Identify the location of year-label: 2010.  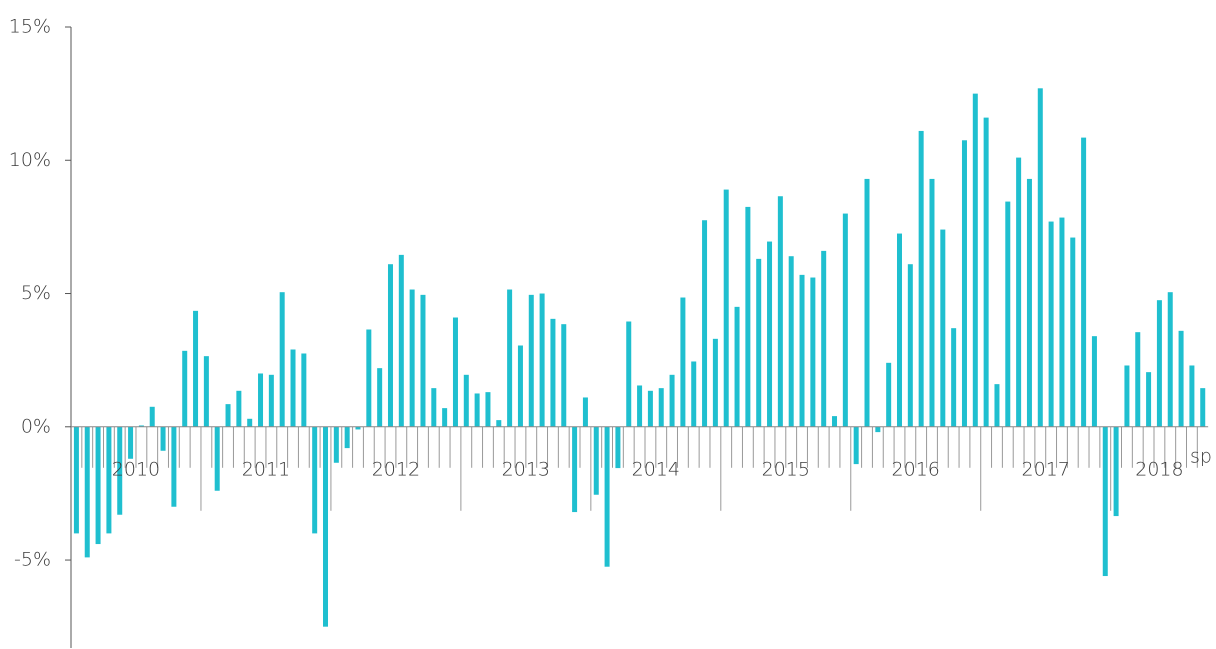
(136, 469).